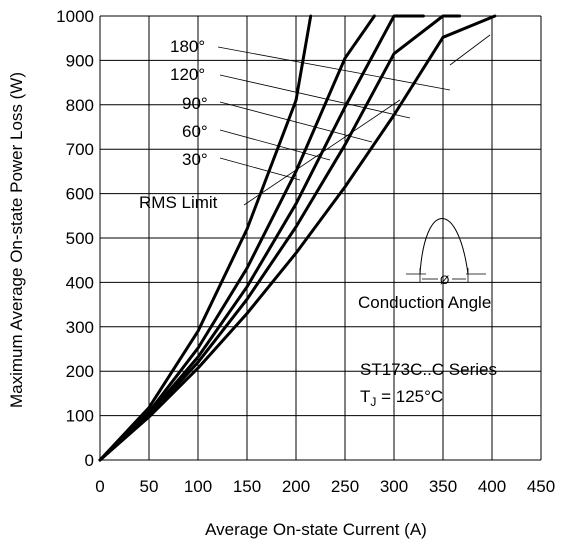 The width and height of the screenshot is (564, 546). I want to click on rms-limit-label: RMS Limit, so click(178, 202).